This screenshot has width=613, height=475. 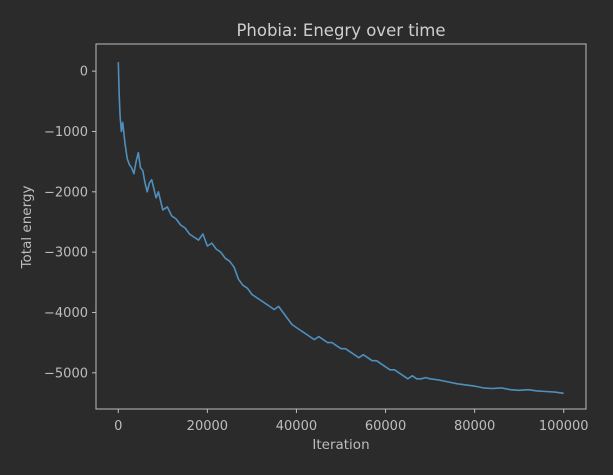 I want to click on y-tick-label: −5000, so click(x=66, y=373).